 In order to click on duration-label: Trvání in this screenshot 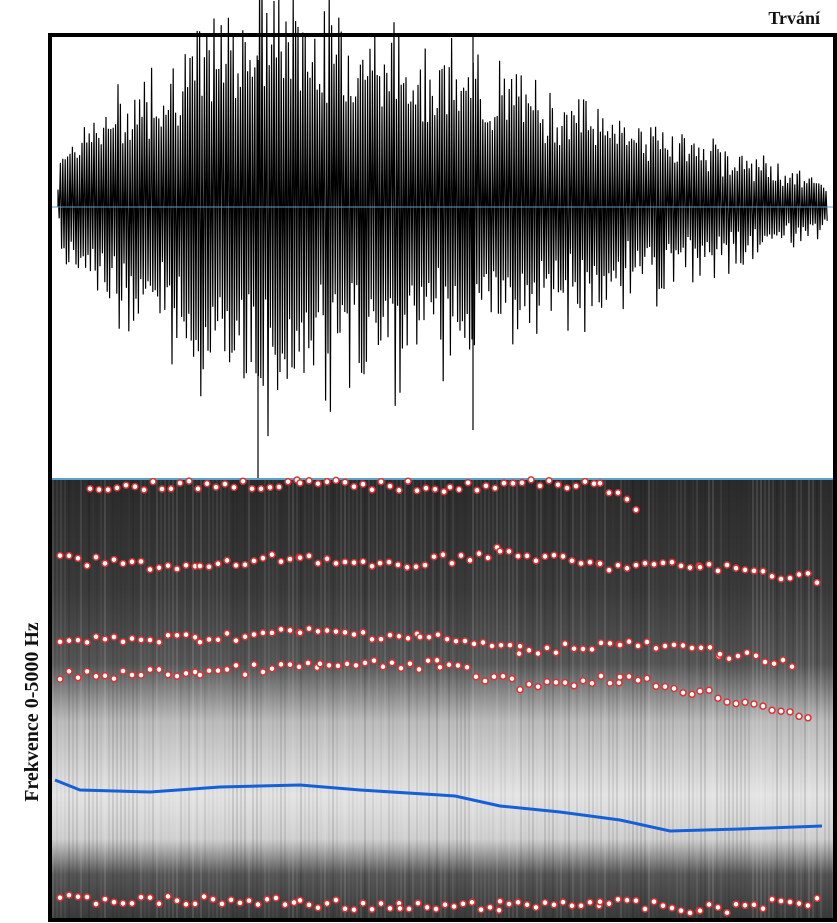, I will do `click(794, 18)`.